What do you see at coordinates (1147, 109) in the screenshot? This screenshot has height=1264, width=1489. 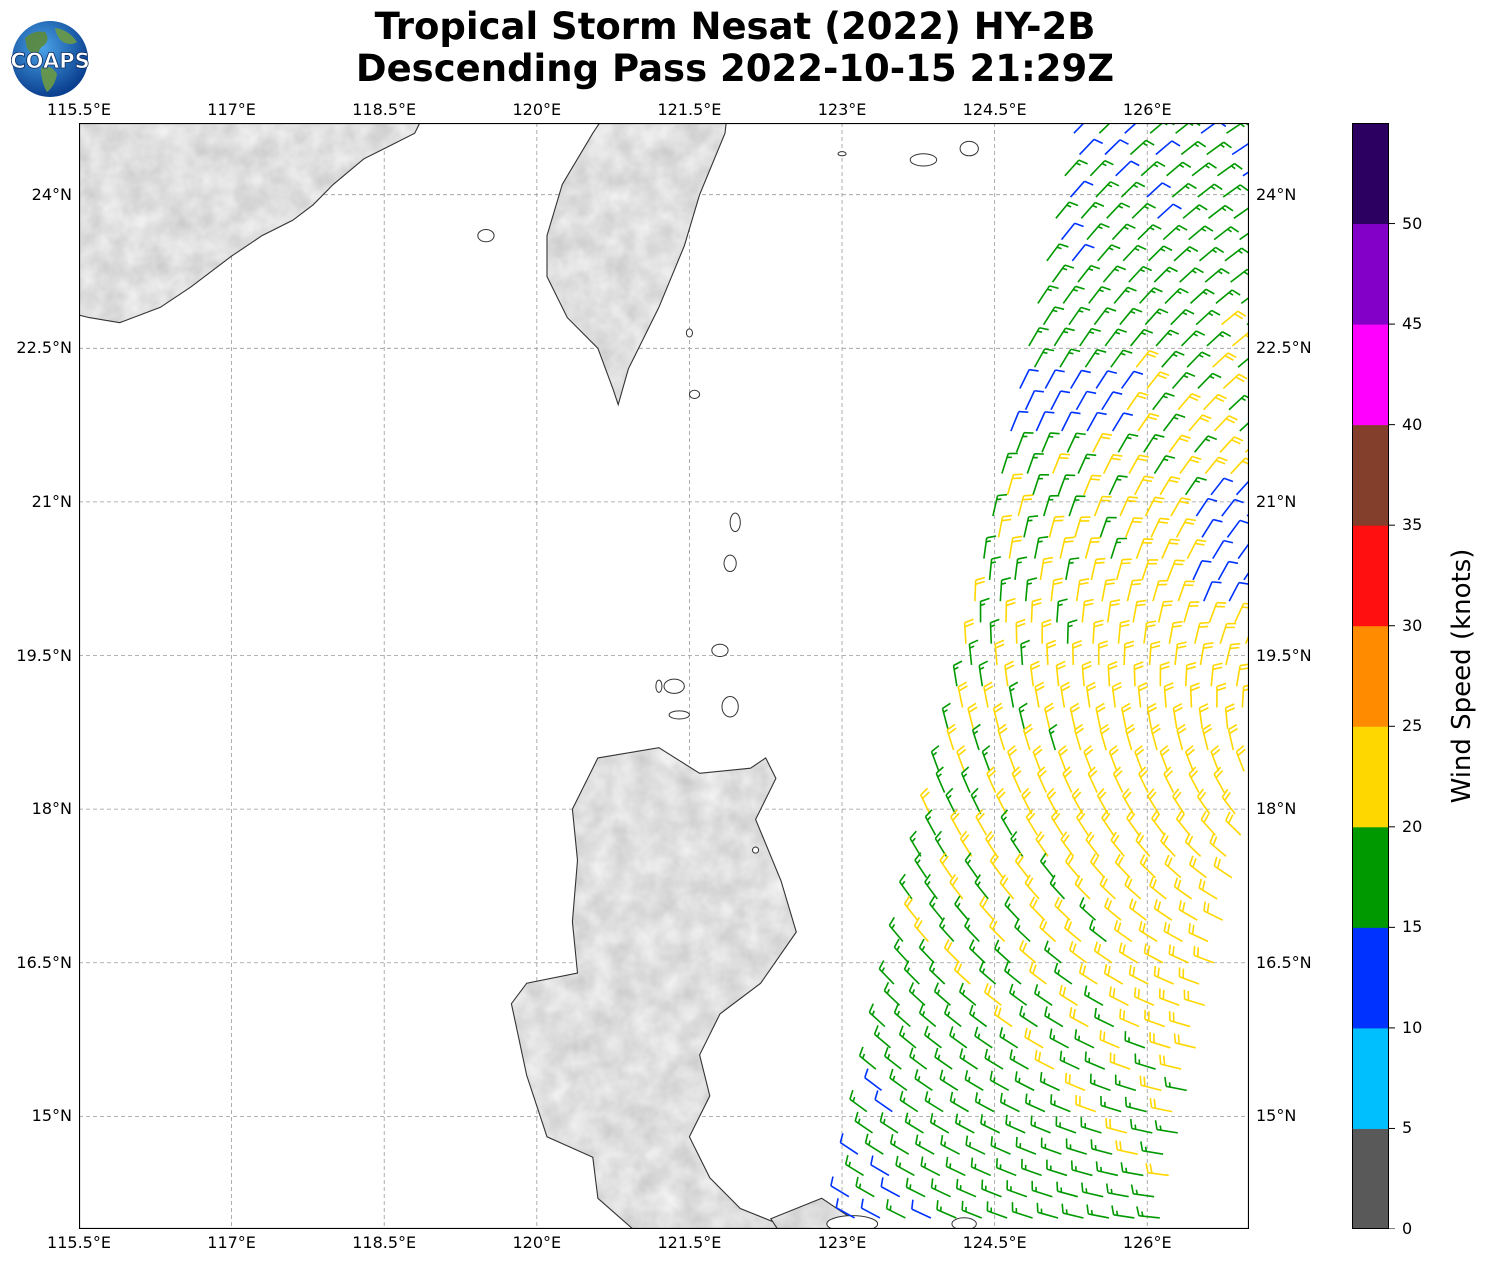 I see `lon-tick-top: 126°E` at bounding box center [1147, 109].